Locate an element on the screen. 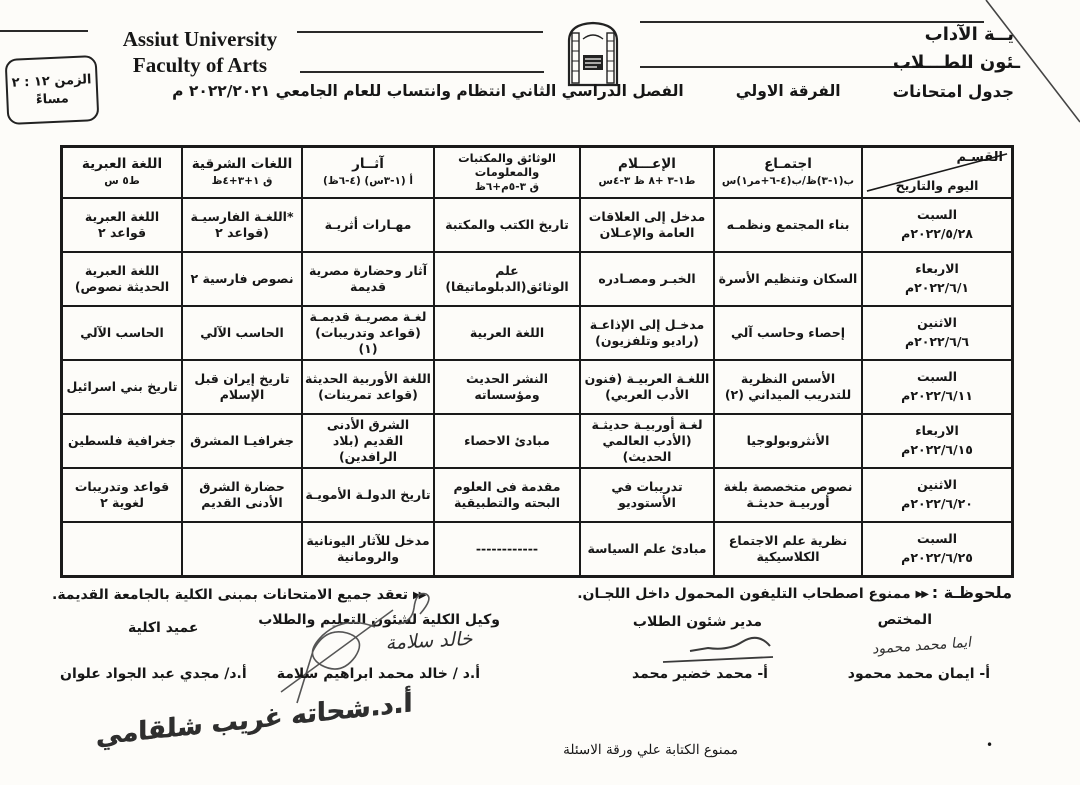  corner-diagonal is located at coordinates (937, 172).